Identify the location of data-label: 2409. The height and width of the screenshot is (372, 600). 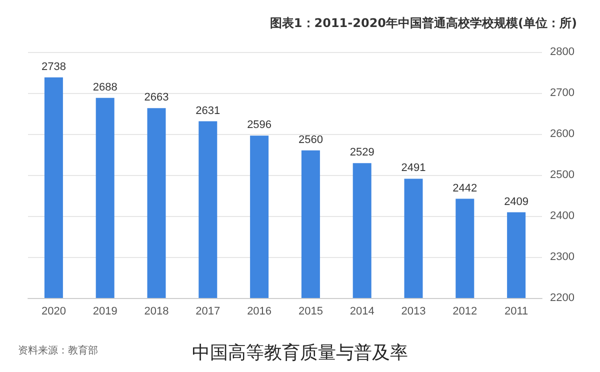
(516, 202).